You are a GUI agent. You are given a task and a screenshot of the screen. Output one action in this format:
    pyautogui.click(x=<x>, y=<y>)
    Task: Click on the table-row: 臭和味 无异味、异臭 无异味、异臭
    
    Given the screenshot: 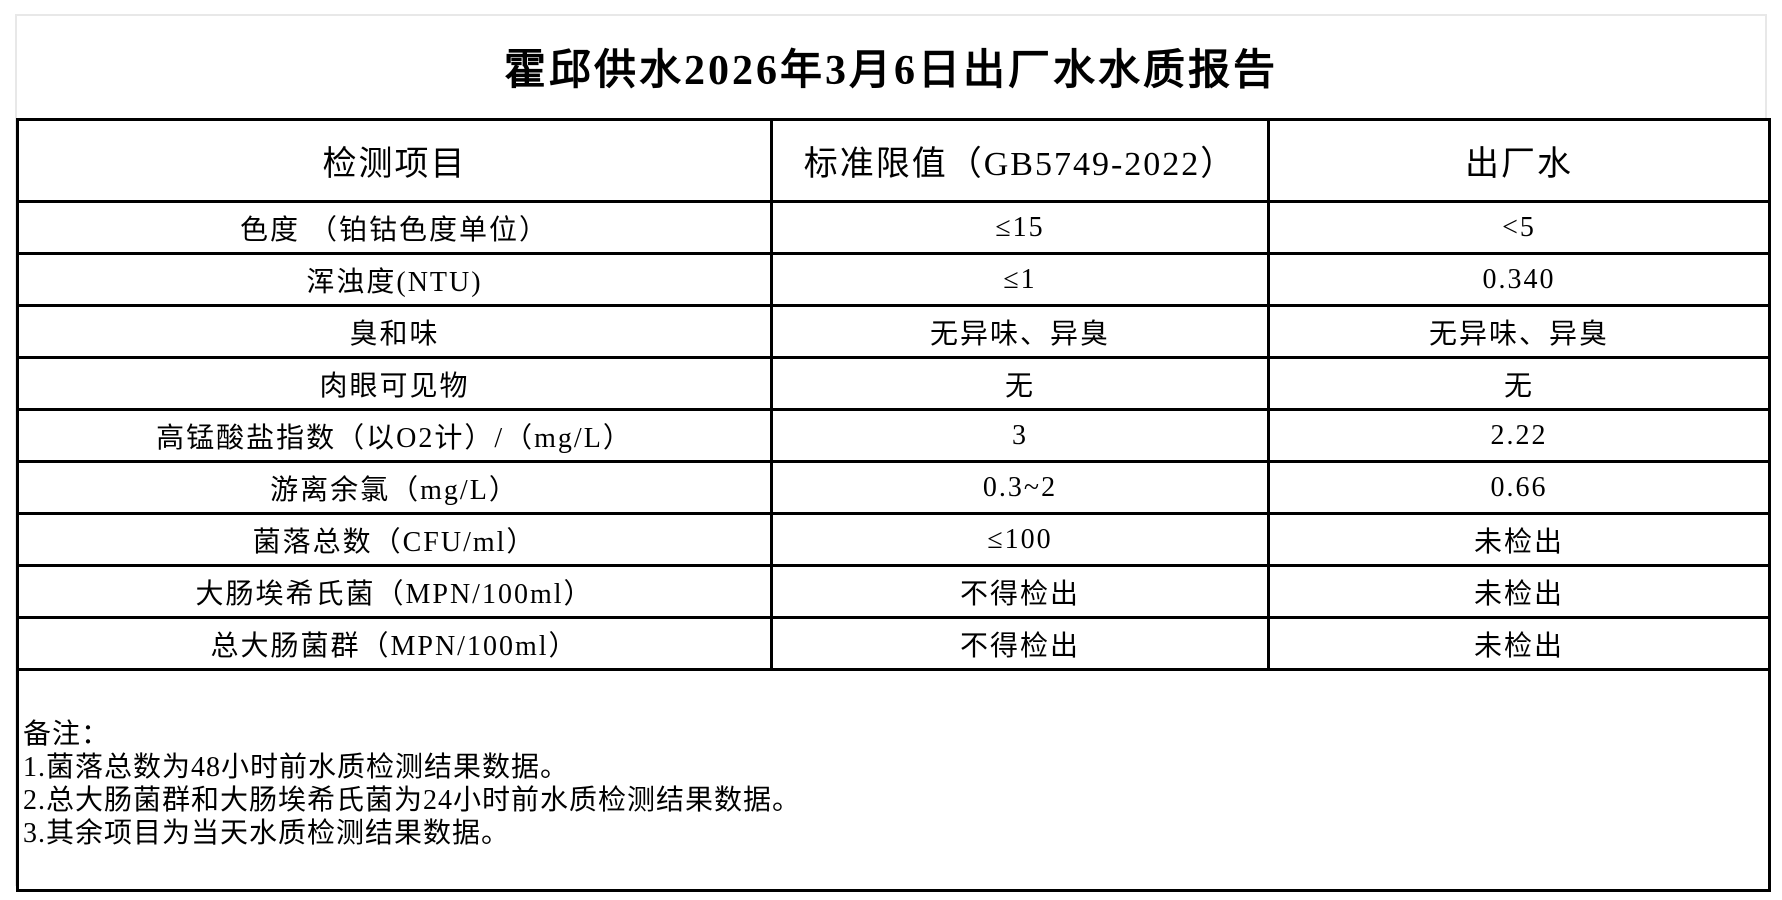 What is the action you would take?
    pyautogui.click(x=893, y=331)
    